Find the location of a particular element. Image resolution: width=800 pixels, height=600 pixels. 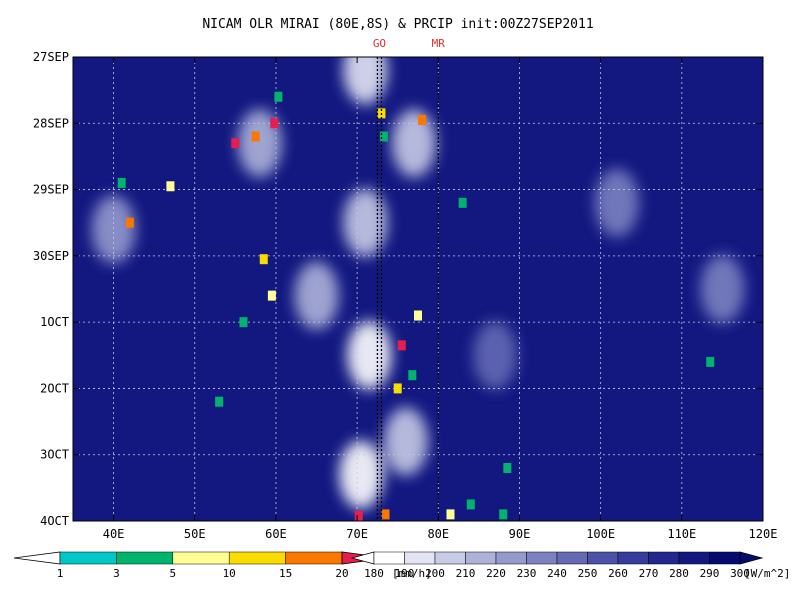

x-tick-label: 110E is located at coordinates (681, 534).